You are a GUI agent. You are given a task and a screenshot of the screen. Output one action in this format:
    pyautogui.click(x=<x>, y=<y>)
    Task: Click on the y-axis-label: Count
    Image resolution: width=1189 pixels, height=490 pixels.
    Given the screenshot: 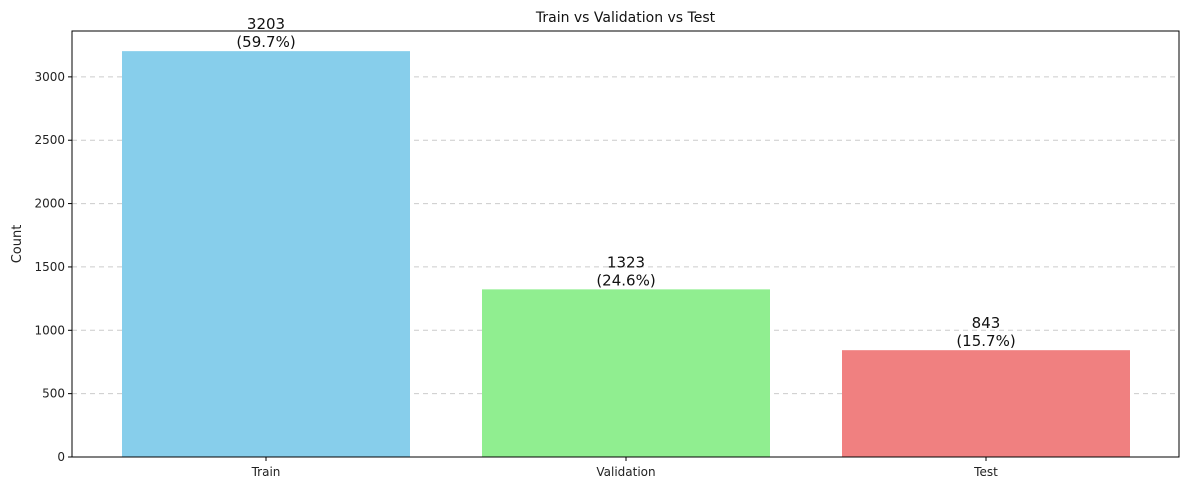 What is the action you would take?
    pyautogui.click(x=17, y=244)
    